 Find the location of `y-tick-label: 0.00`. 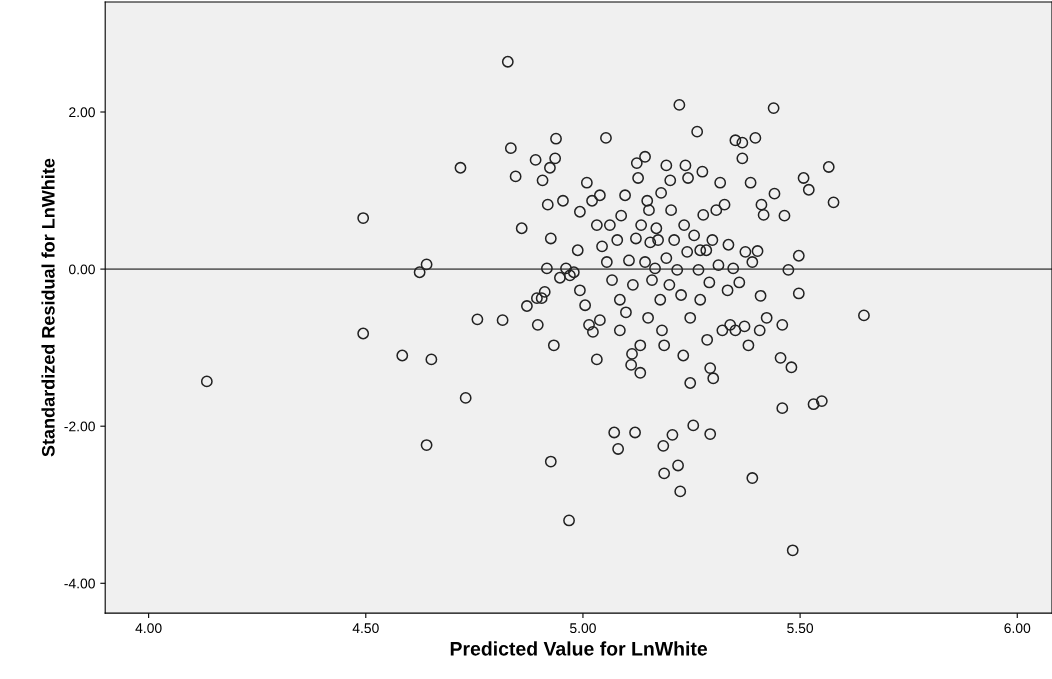

y-tick-label: 0.00 is located at coordinates (81, 269).